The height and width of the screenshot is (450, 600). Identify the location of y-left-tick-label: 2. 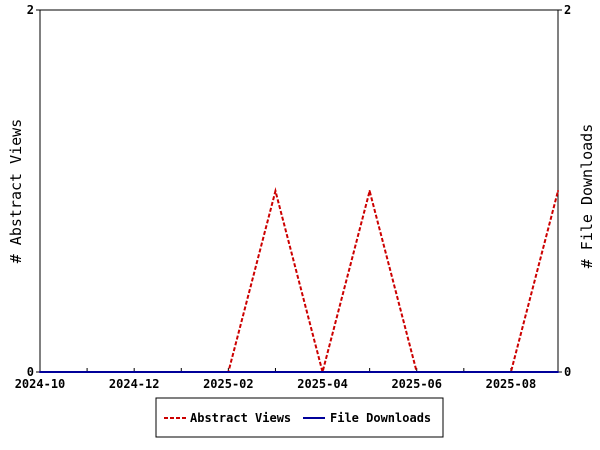
(30, 10).